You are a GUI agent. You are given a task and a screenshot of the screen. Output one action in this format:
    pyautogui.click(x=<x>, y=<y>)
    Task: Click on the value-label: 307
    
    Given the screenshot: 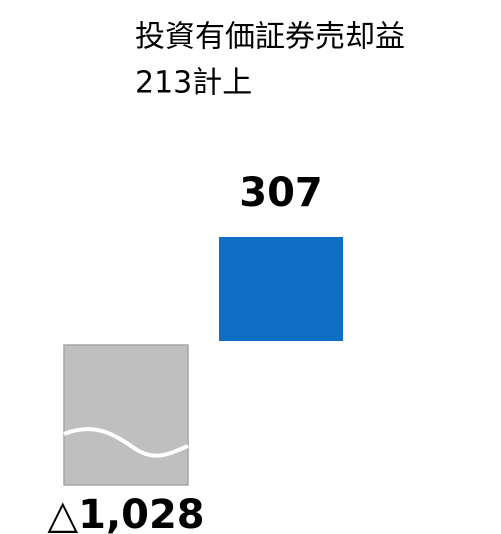 What is the action you would take?
    pyautogui.click(x=281, y=193)
    